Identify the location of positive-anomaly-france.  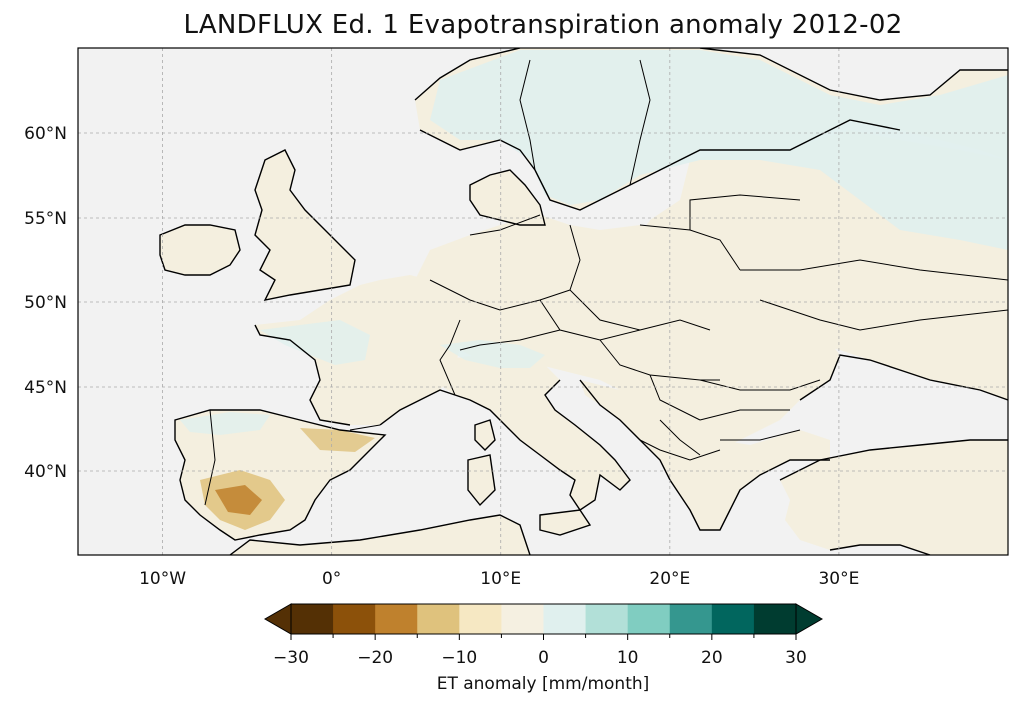
(315, 342).